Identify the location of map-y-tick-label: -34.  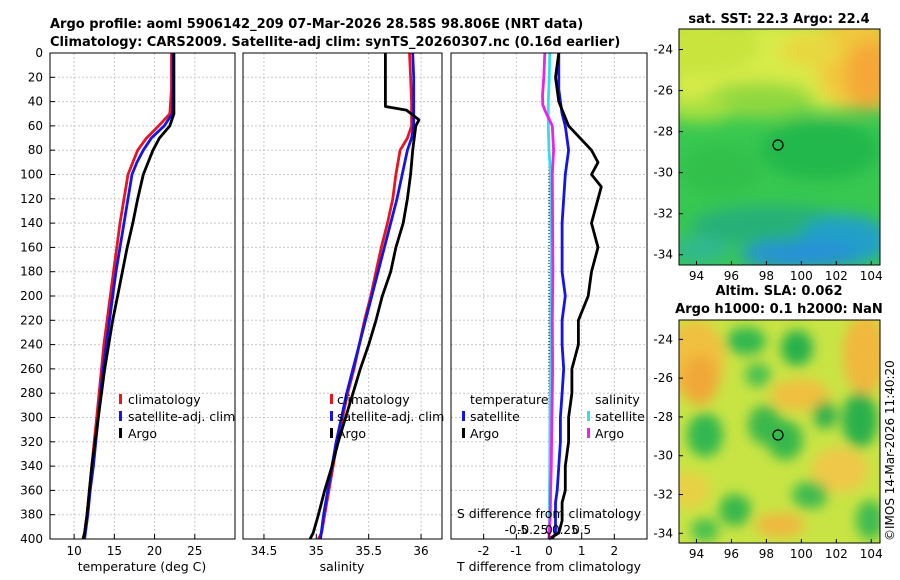
(663, 533).